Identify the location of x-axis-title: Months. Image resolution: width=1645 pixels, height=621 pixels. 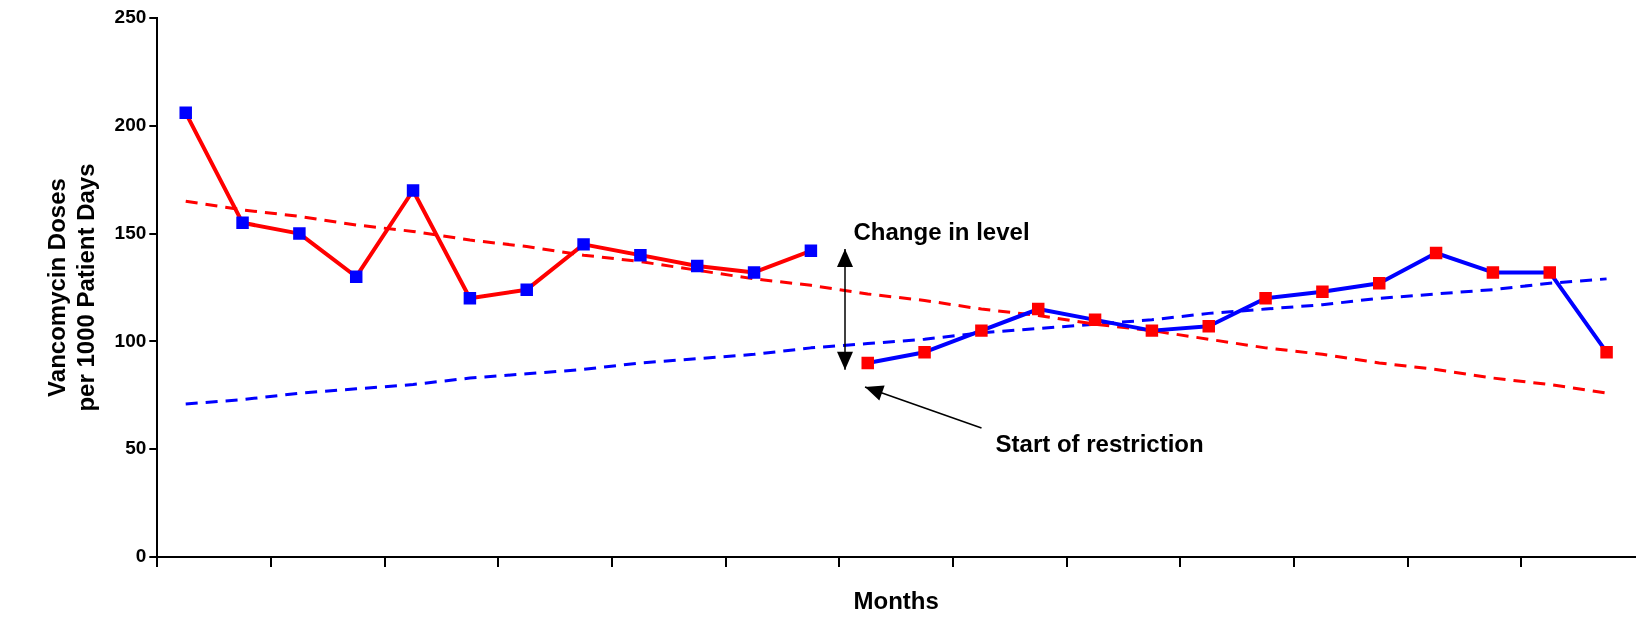
(896, 601).